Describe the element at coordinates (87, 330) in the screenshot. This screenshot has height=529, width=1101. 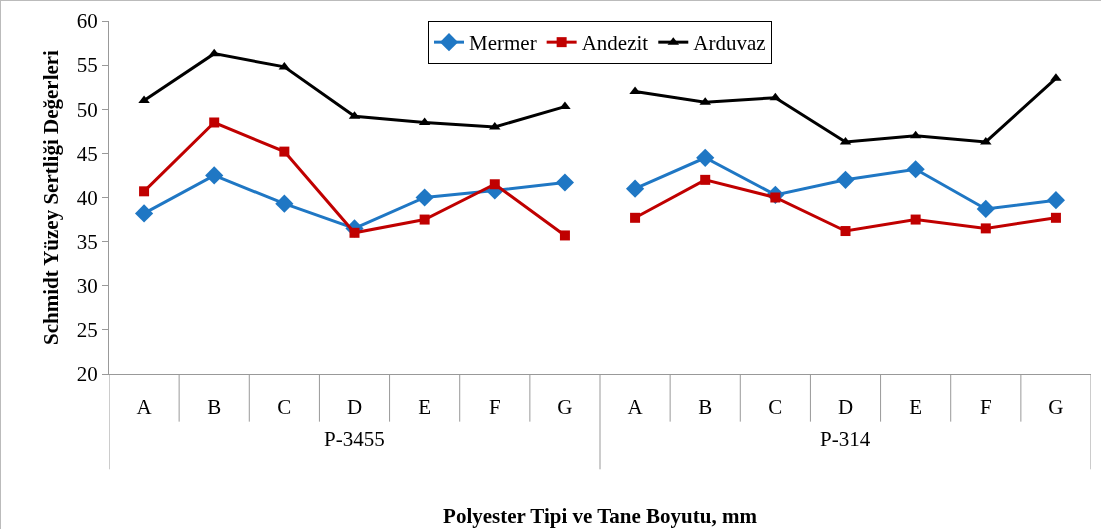
I see `y-tick-label: 25` at that location.